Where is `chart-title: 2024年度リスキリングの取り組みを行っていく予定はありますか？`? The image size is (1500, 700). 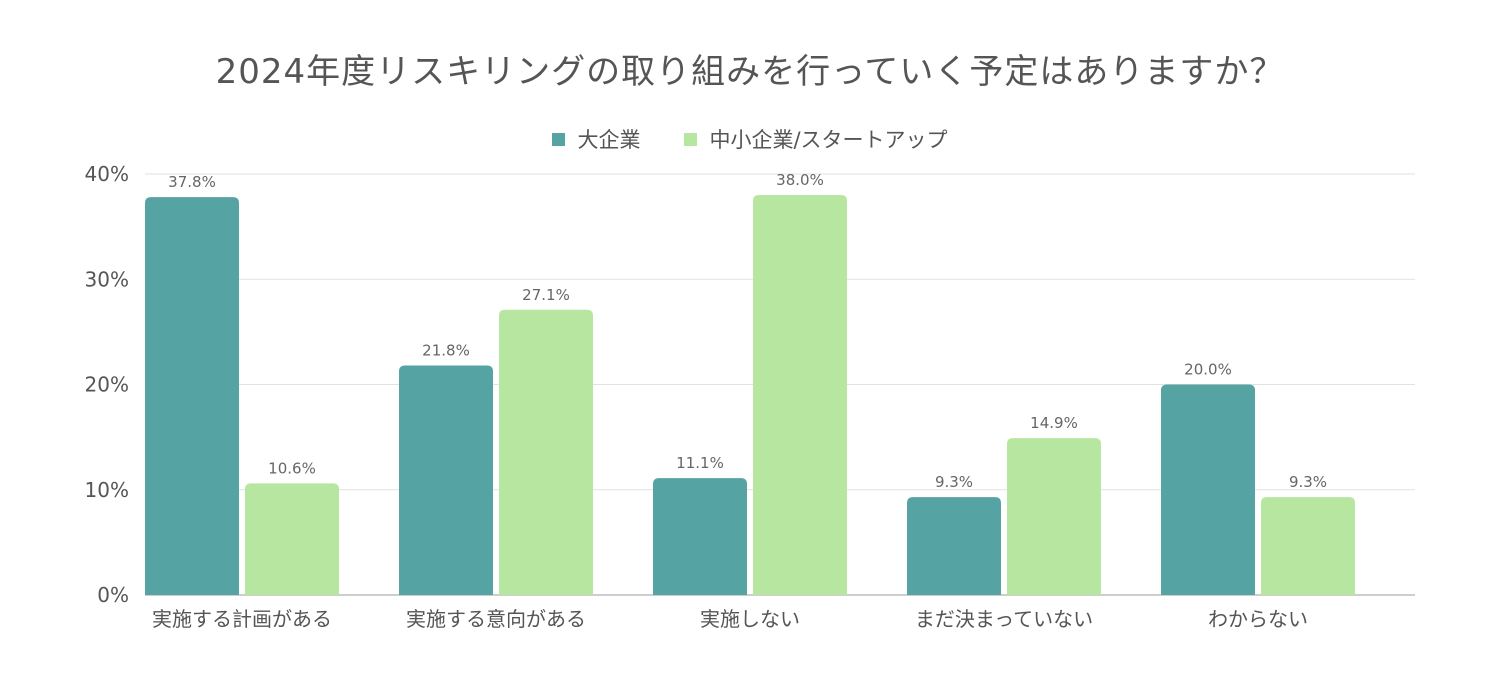 chart-title: 2024年度リスキリングの取り組みを行っていく予定はありますか？ is located at coordinates (750, 72).